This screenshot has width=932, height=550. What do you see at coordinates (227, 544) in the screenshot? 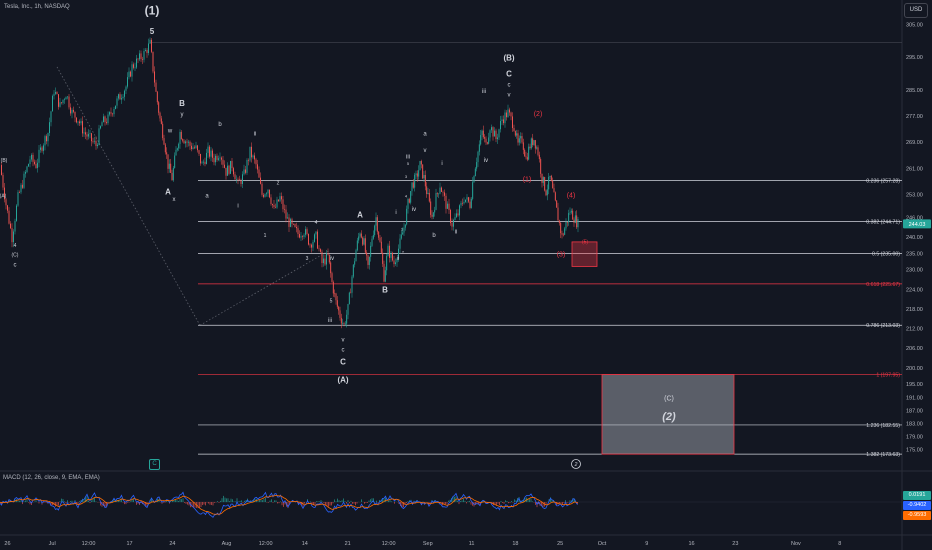
I see `time-tick-label: Aug` at bounding box center [227, 544].